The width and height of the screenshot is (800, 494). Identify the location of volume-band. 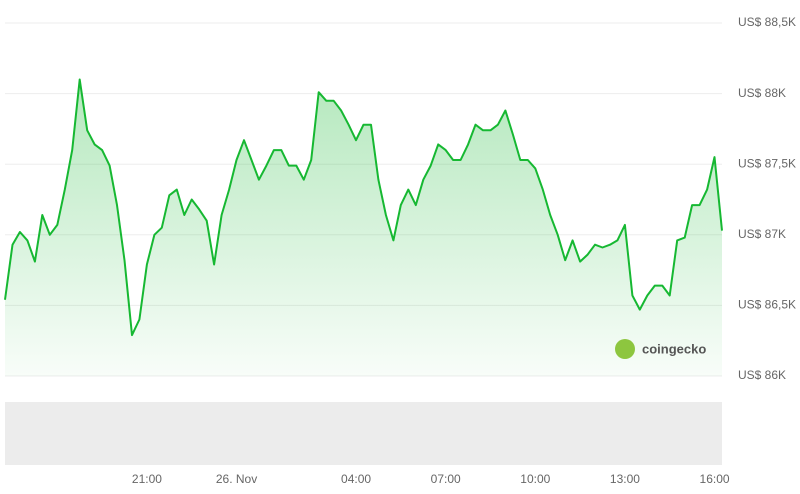
(363, 433).